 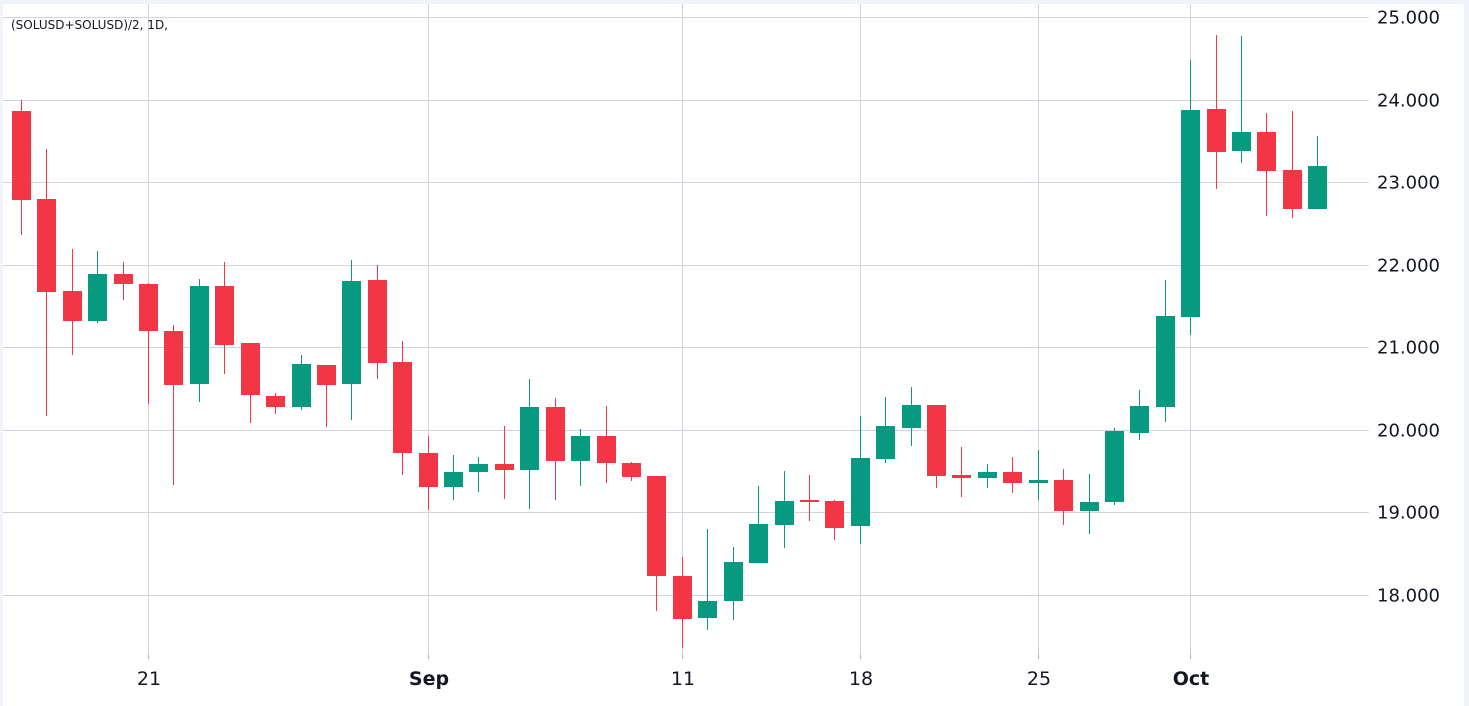 What do you see at coordinates (861, 679) in the screenshot?
I see `time-label: 18` at bounding box center [861, 679].